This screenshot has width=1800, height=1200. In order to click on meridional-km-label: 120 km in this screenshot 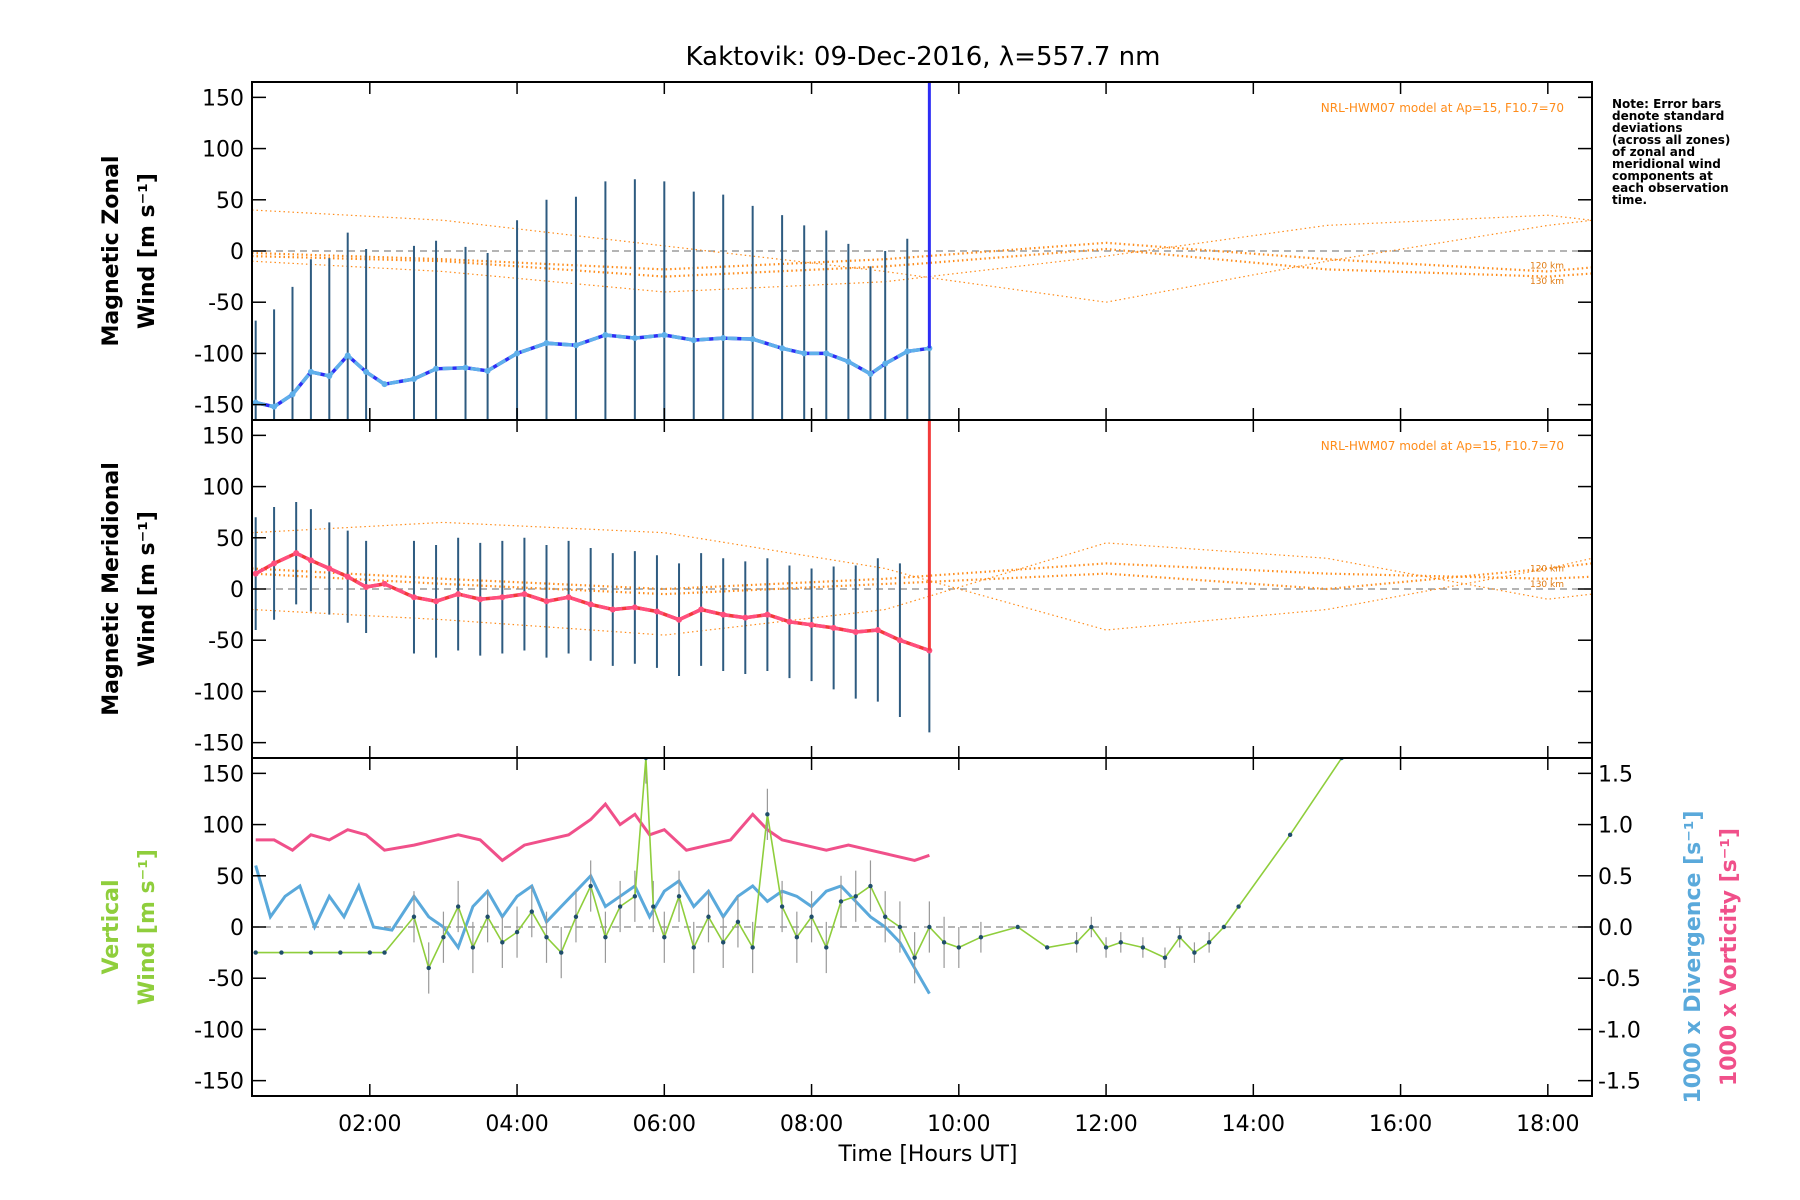, I will do `click(1547, 570)`.